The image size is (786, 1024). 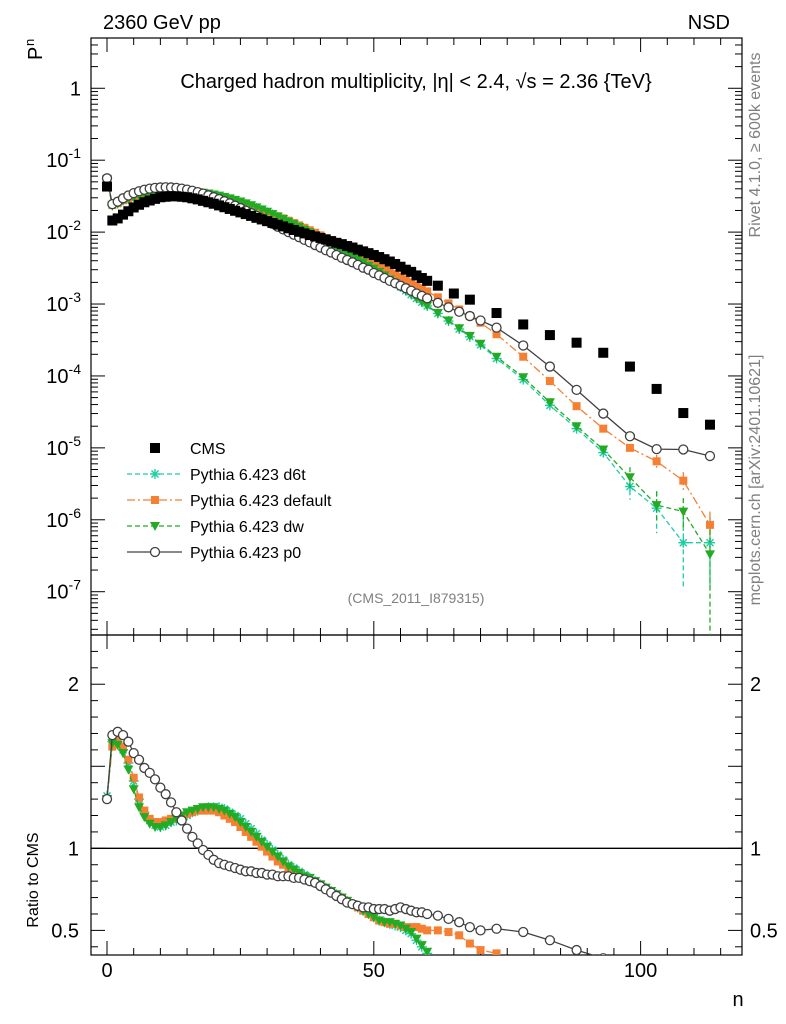 What do you see at coordinates (155, 500) in the screenshot?
I see `legend-marker-default` at bounding box center [155, 500].